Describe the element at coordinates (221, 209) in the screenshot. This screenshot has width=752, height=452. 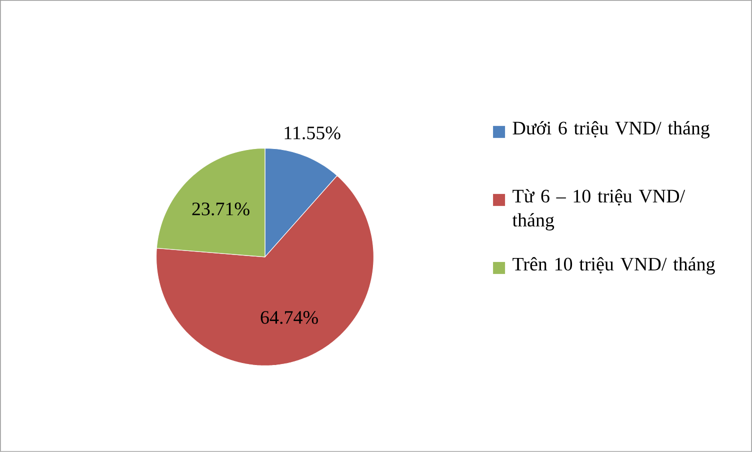
I see `data-label: 23.71%` at that location.